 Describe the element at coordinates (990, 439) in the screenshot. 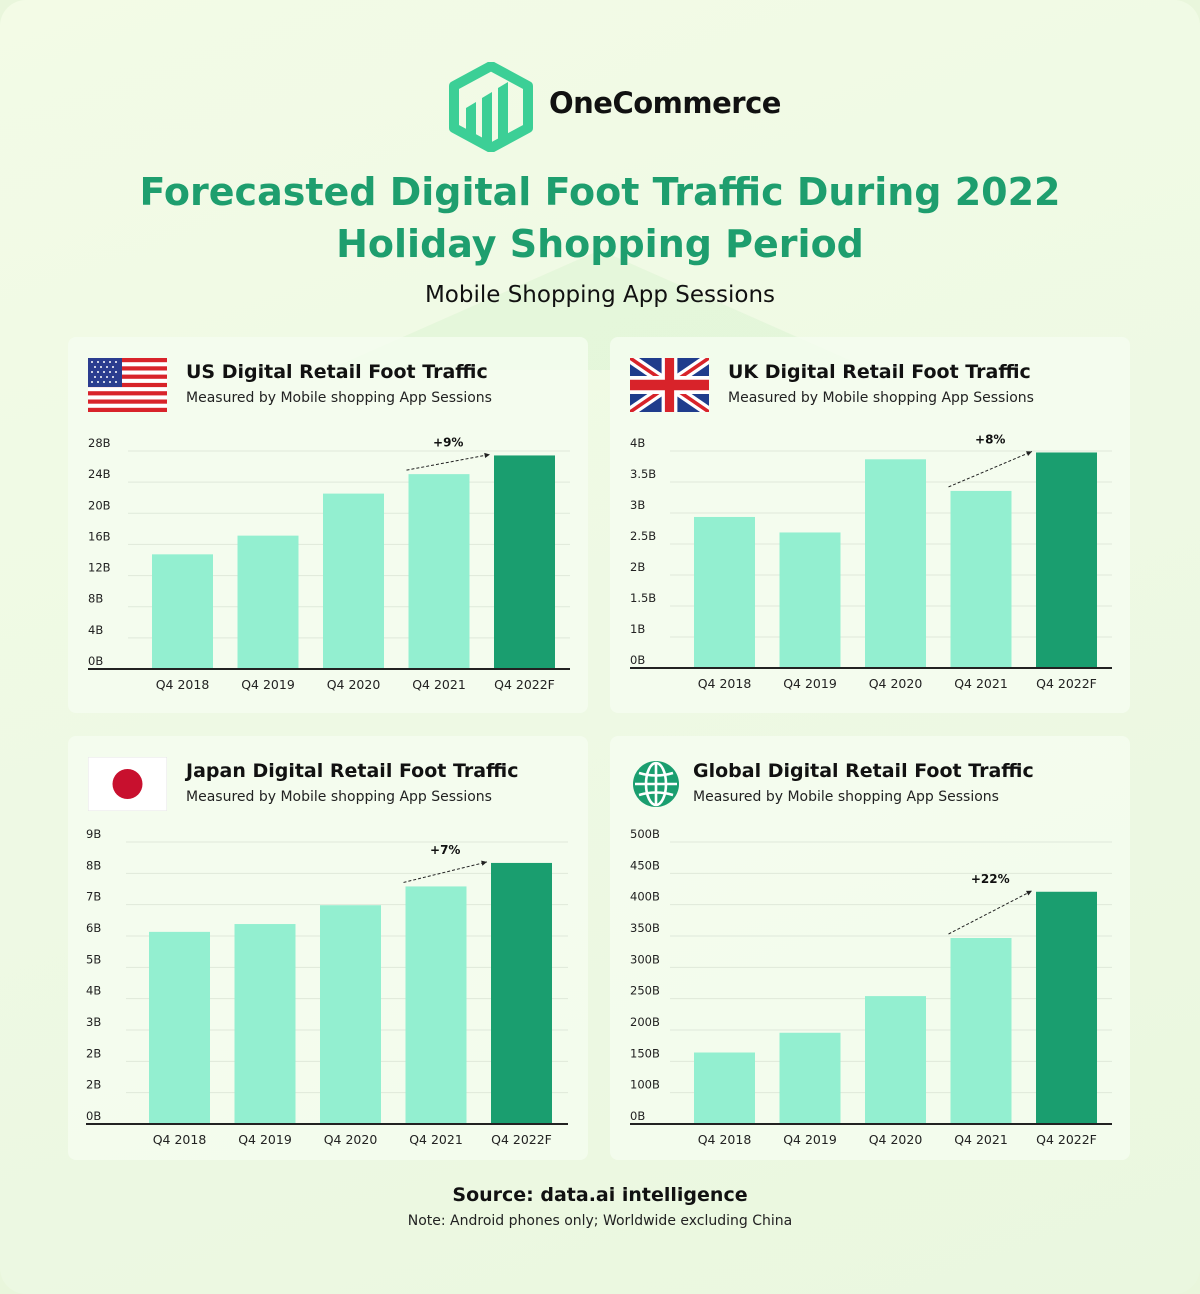

I see `growth-annotation-label: +8%` at that location.